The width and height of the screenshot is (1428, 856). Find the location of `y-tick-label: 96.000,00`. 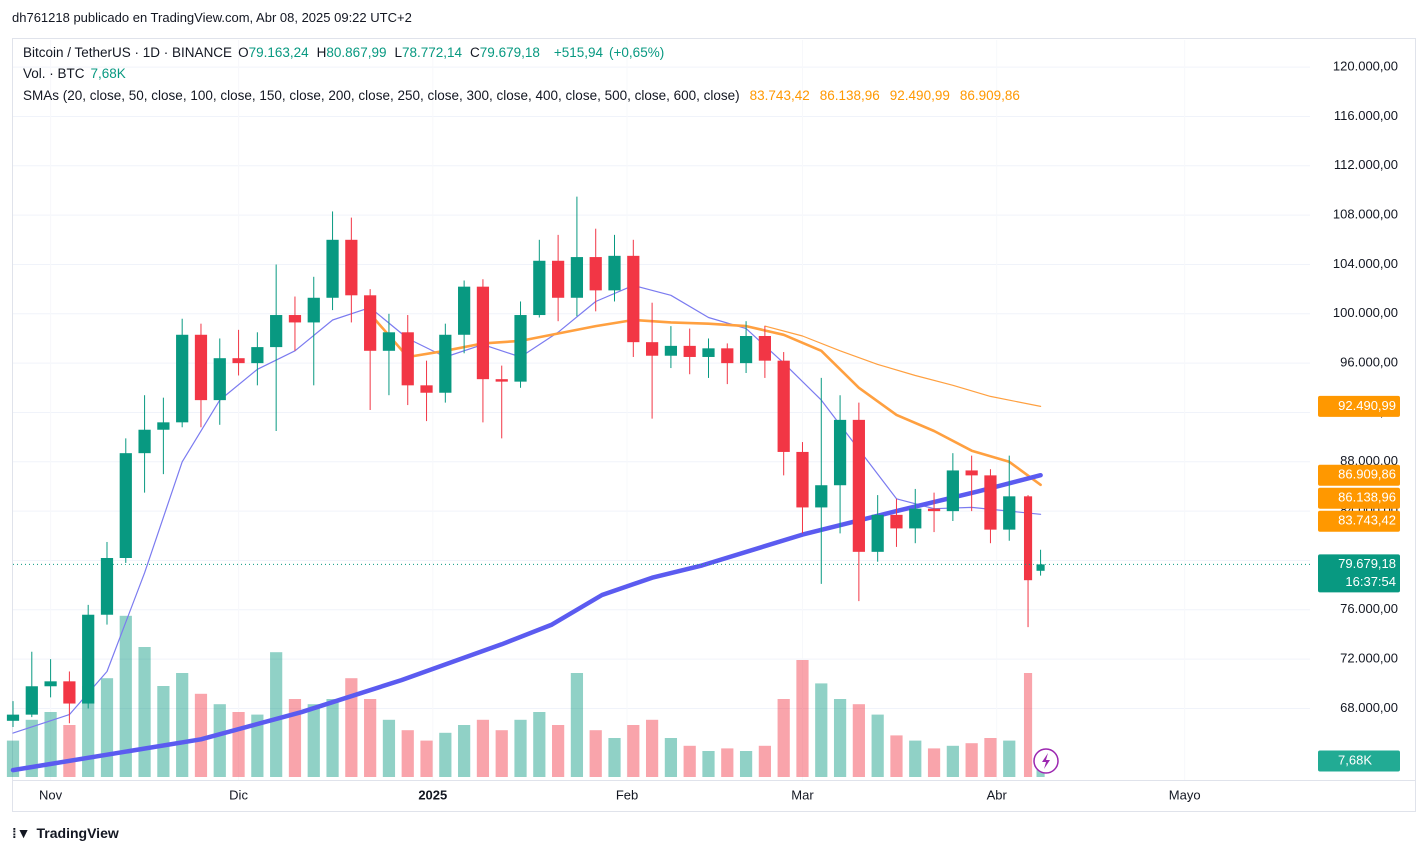

y-tick-label: 96.000,00 is located at coordinates (1369, 362).